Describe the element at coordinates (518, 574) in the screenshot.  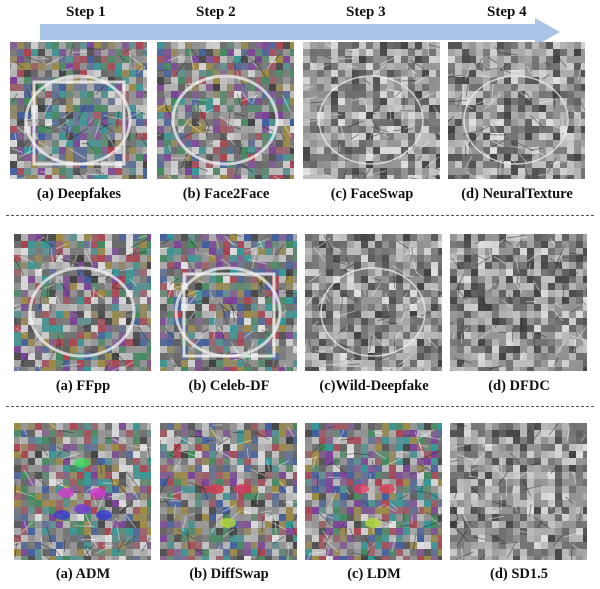
I see `caption-sd15: (d) SD1.5` at that location.